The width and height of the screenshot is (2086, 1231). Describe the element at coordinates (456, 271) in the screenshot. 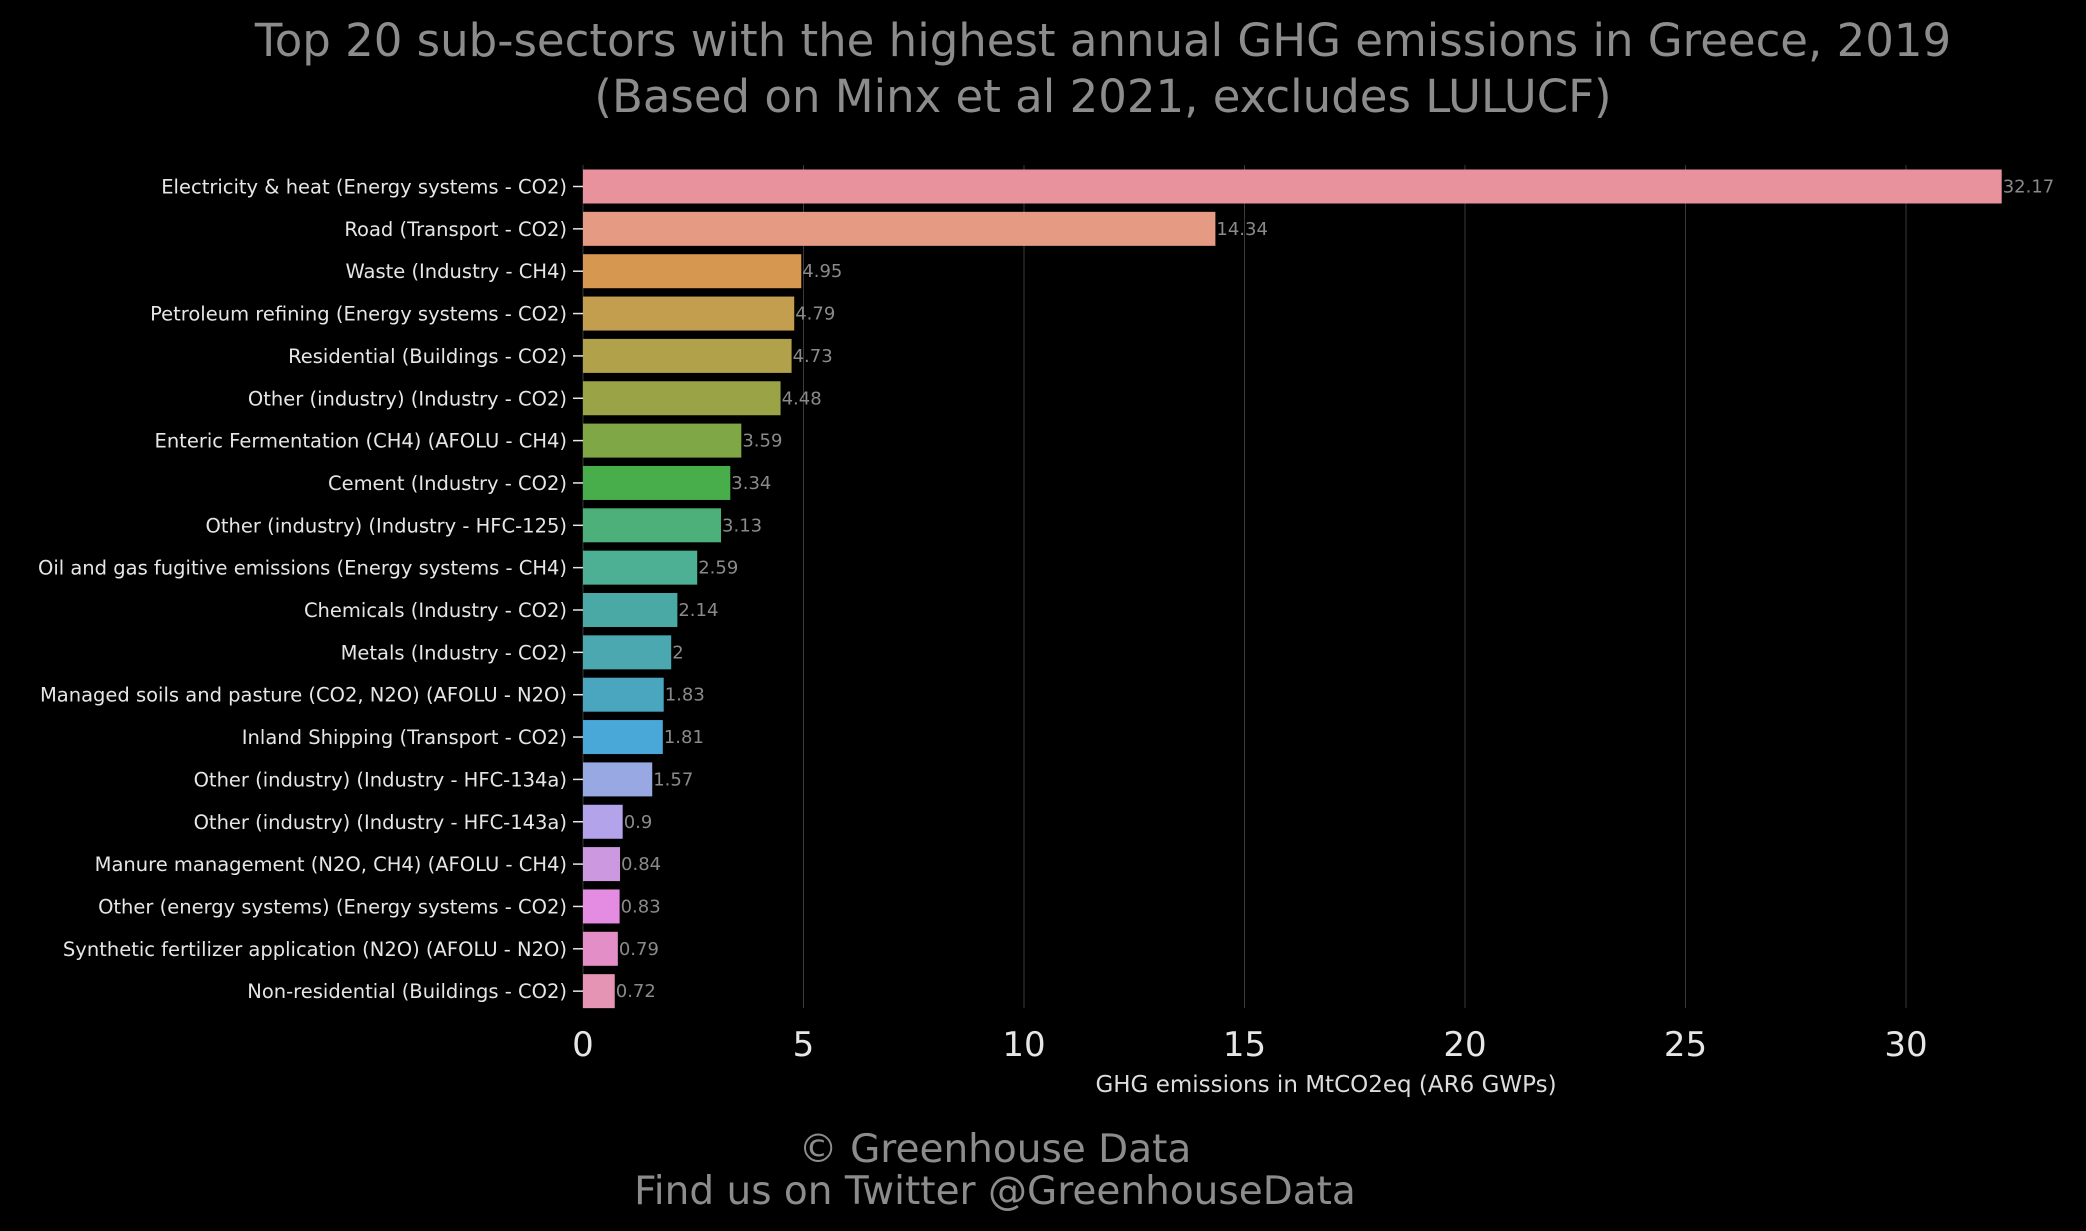

I see `y-tick-label: Waste (Industry - CH4)` at that location.